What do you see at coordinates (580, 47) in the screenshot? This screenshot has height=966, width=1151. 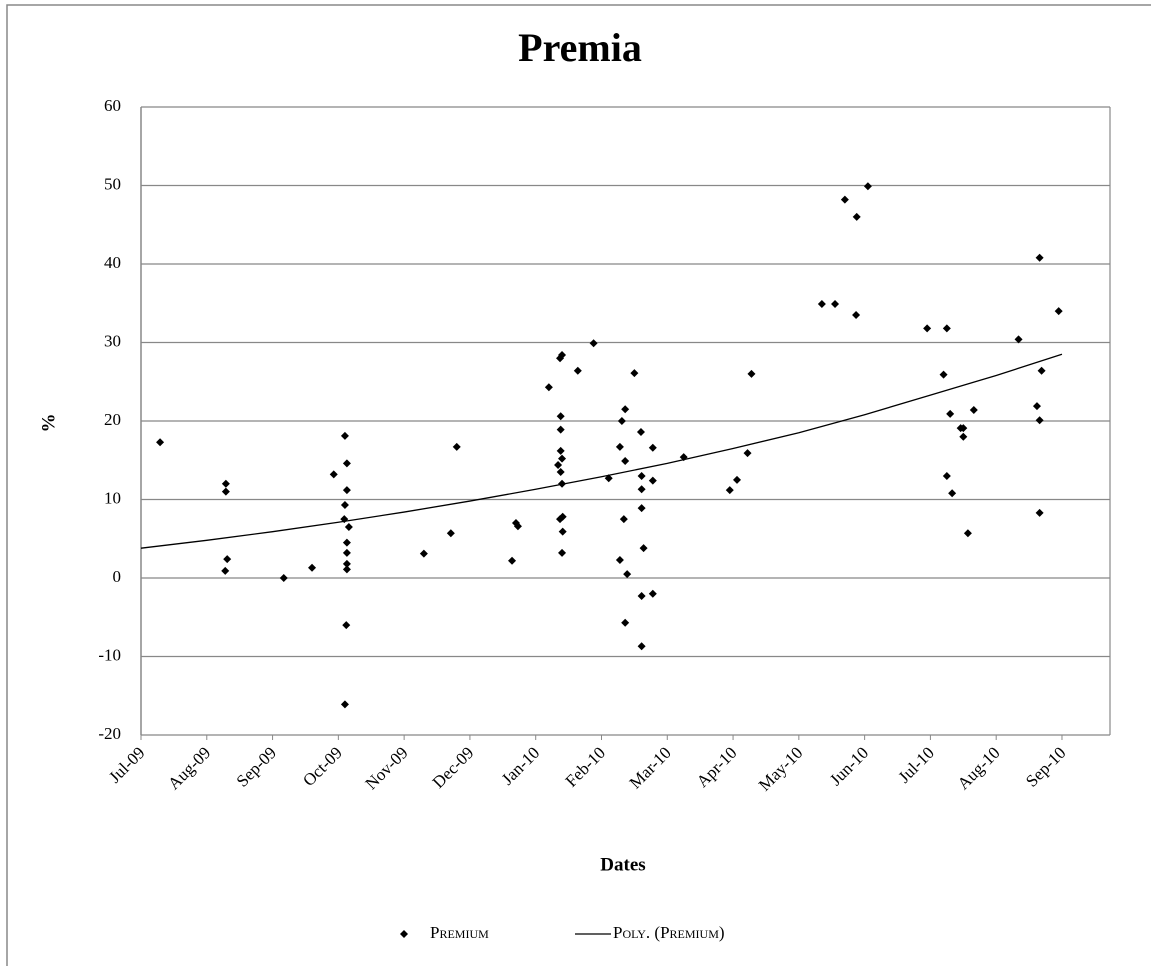 I see `chart-title: Premia` at bounding box center [580, 47].